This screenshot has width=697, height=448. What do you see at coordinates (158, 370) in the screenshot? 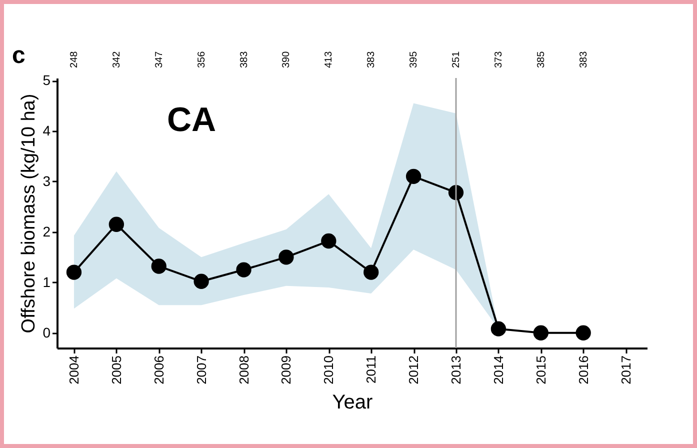
I see `x-tick-label: 2006` at bounding box center [158, 370].